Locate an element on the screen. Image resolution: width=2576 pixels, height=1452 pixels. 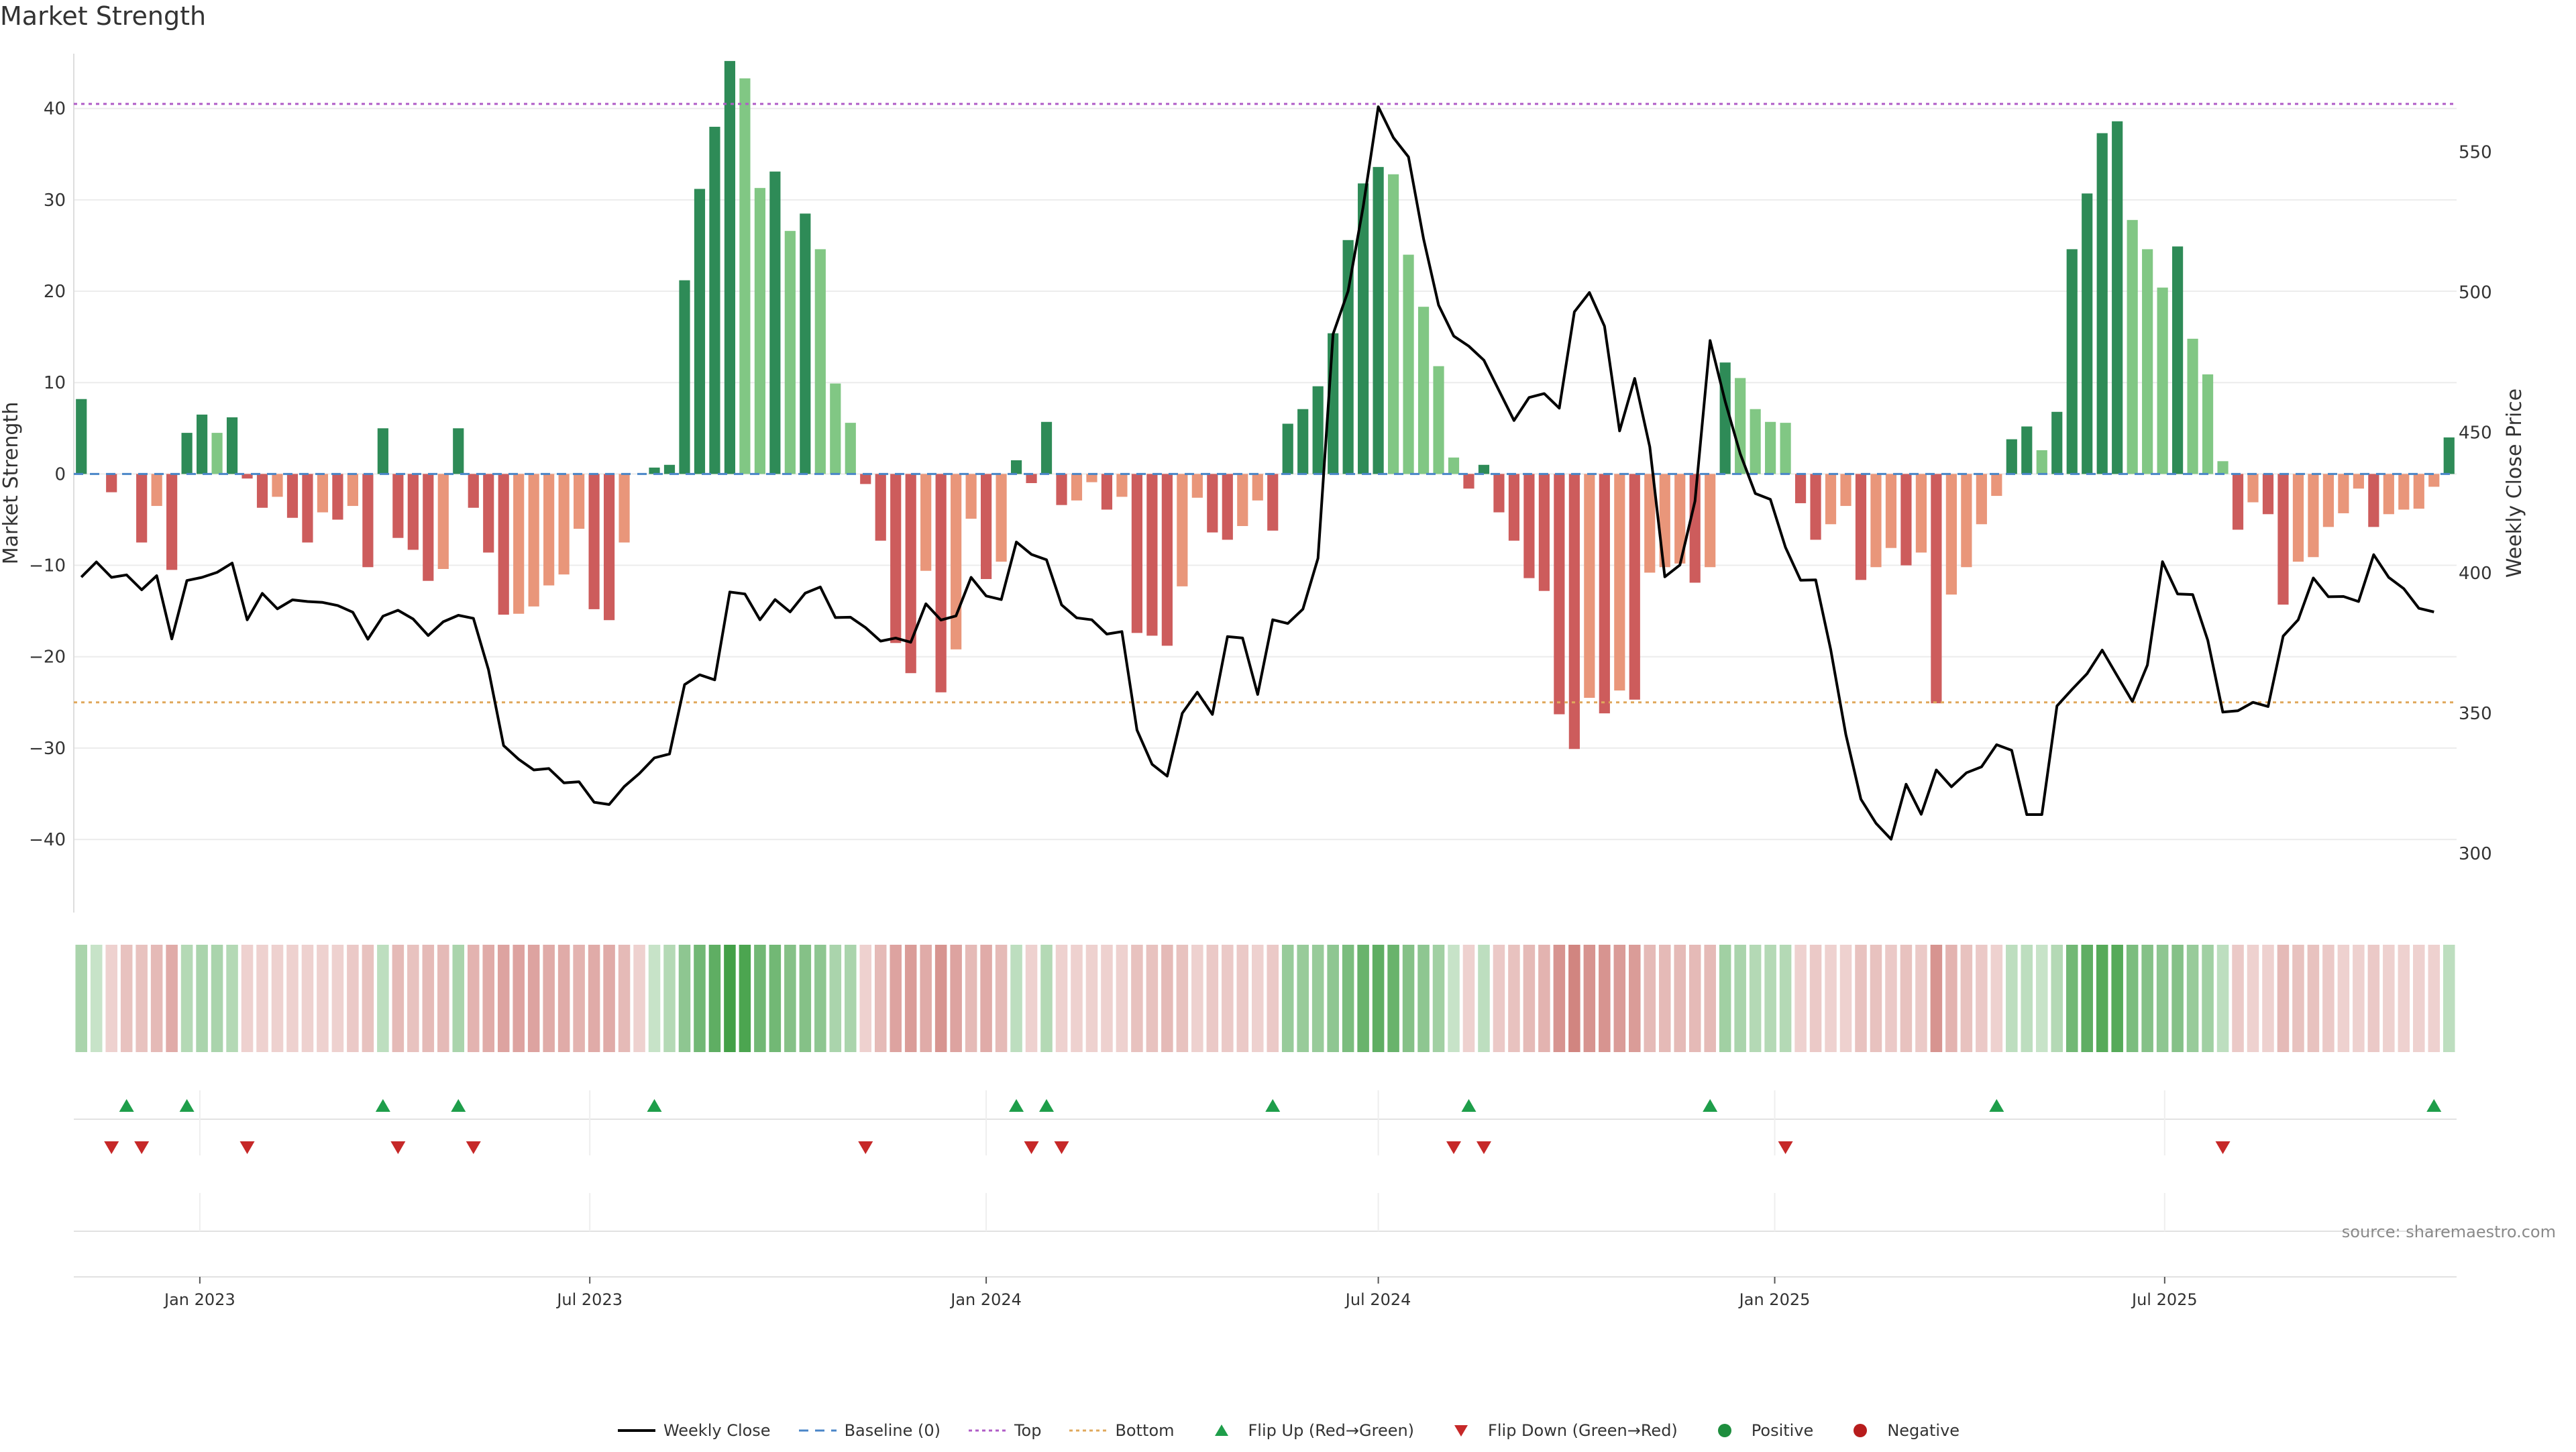
x-tick-label: Jul 2025 is located at coordinates (2164, 1300).